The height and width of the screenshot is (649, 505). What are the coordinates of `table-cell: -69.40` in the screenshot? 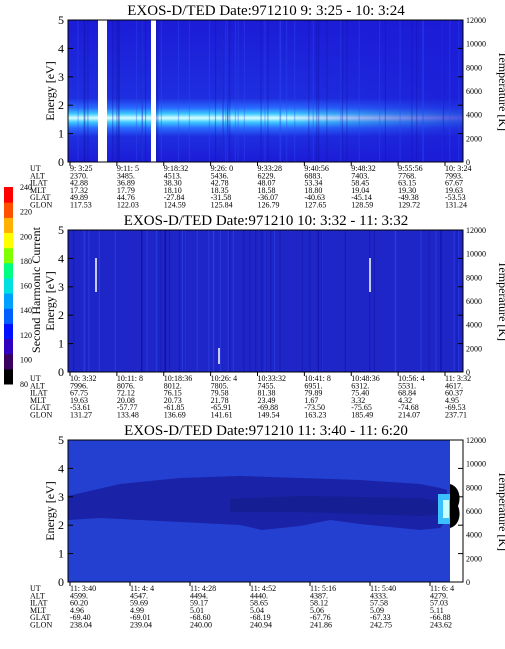 It's located at (80, 617).